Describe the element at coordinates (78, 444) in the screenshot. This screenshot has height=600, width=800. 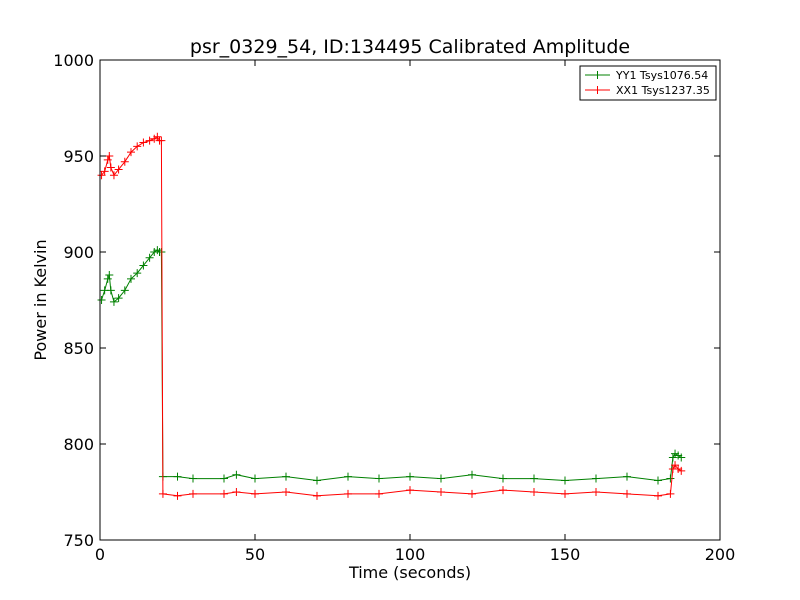
I see `y-tick-label: 800` at that location.